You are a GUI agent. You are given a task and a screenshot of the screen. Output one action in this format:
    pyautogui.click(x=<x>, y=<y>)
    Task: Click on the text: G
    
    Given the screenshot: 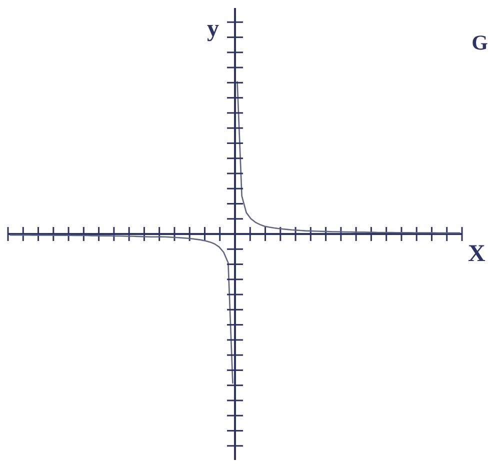 What is the action you would take?
    pyautogui.click(x=480, y=42)
    